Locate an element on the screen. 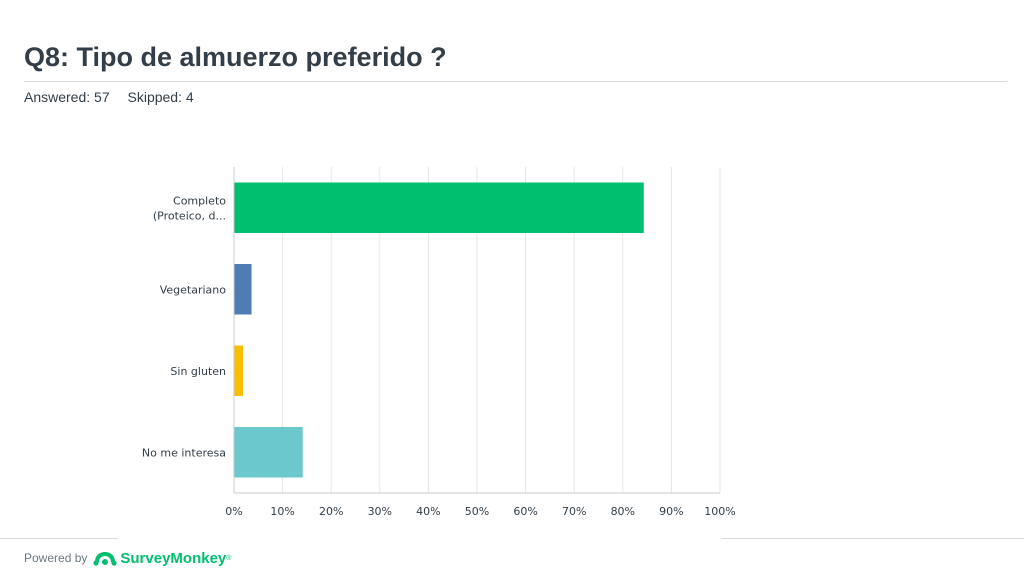 This screenshot has width=1024, height=576. category-label-1-0: Vegetariano is located at coordinates (193, 289).